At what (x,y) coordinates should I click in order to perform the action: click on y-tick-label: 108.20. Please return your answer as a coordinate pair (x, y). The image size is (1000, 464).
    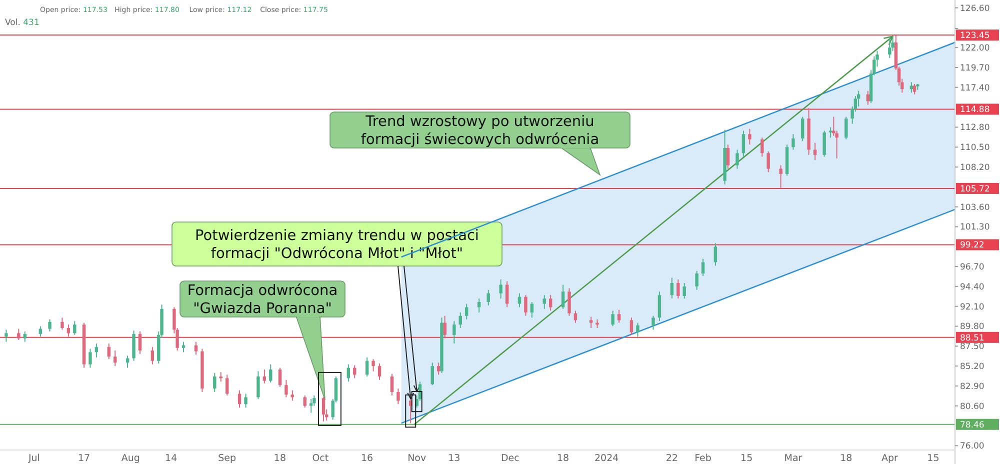
    Looking at the image, I should click on (975, 167).